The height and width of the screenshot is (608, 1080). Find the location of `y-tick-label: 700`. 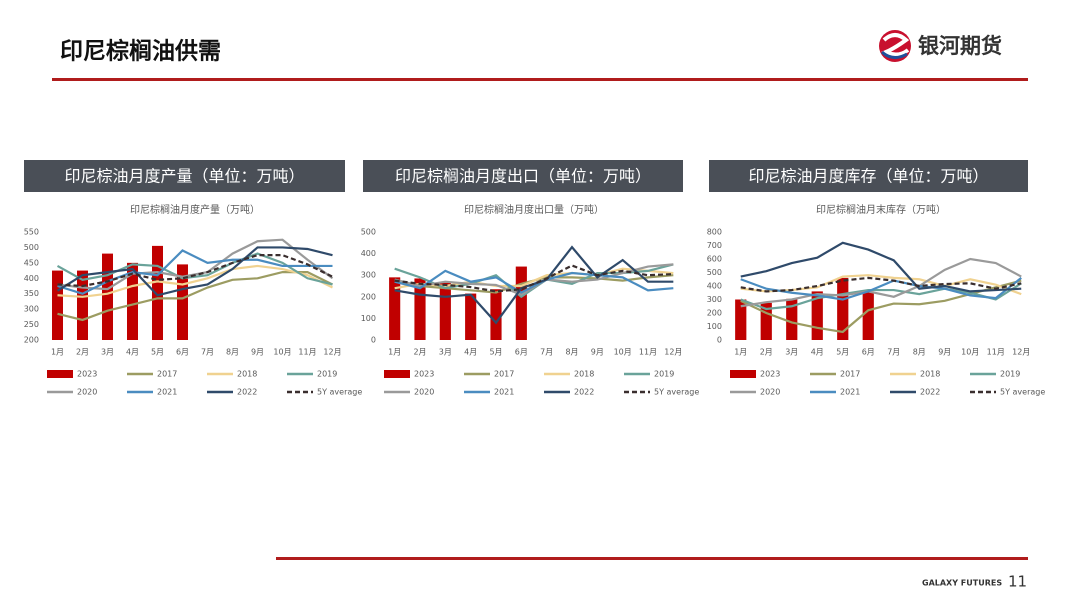

y-tick-label: 700 is located at coordinates (714, 245).